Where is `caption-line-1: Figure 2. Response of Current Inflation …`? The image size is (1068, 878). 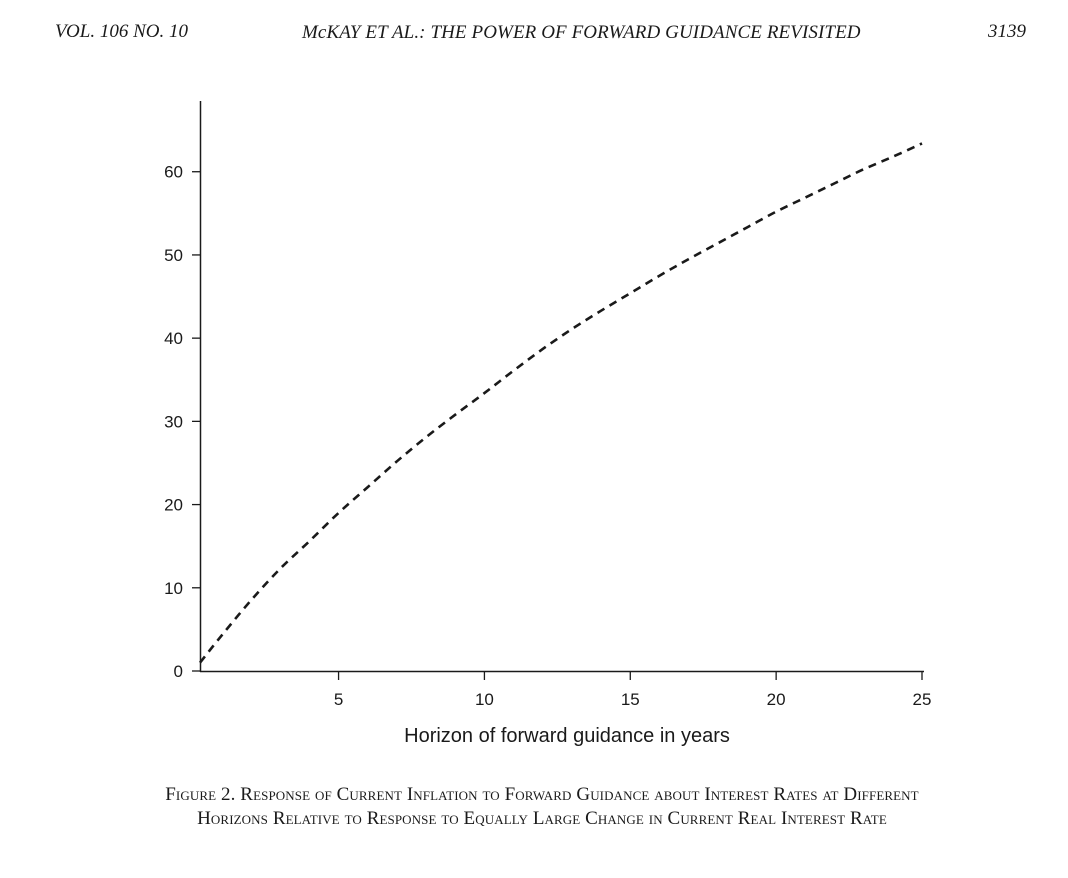
caption-line-1: Figure 2. Response of Current Inflation … is located at coordinates (542, 794).